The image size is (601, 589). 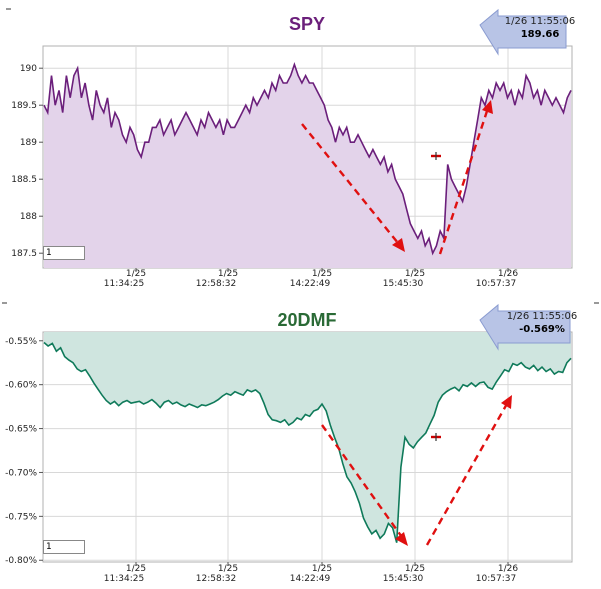 What do you see at coordinates (403, 579) in the screenshot?
I see `20dmf-x-tick-time: 15:45:30` at bounding box center [403, 579].